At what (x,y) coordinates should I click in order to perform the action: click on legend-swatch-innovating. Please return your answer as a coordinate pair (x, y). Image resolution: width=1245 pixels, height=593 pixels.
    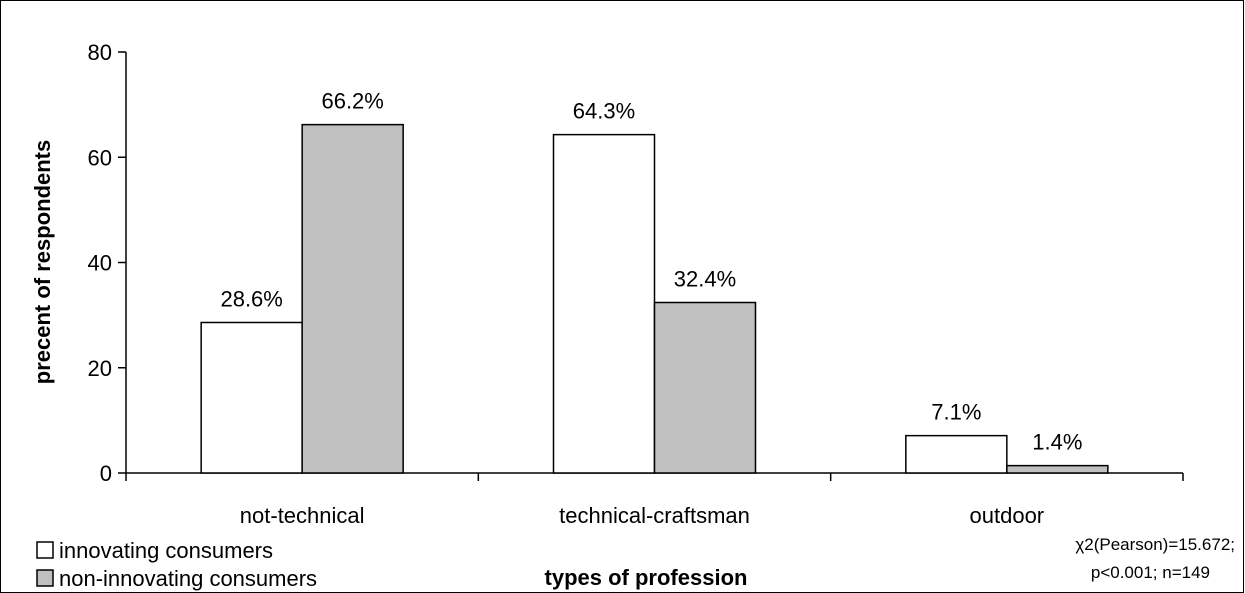
    Looking at the image, I should click on (45, 550).